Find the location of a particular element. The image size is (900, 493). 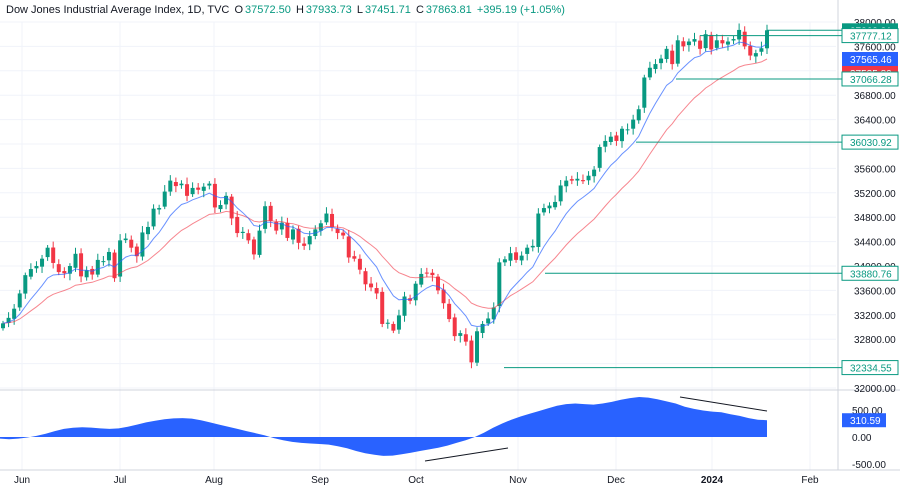

time-tick-label: Feb is located at coordinates (810, 480).